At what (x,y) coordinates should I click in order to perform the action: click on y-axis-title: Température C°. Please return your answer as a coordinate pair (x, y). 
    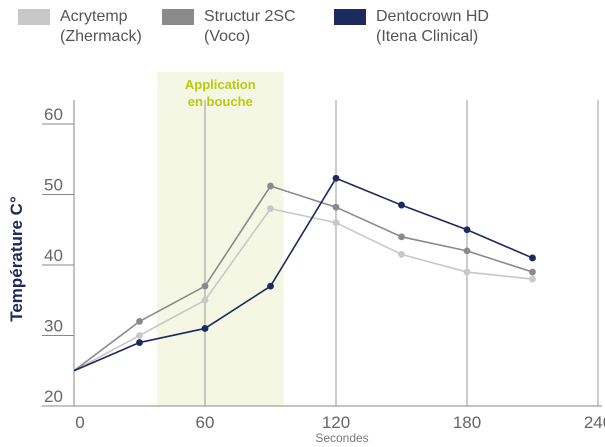
    Looking at the image, I should click on (16, 259).